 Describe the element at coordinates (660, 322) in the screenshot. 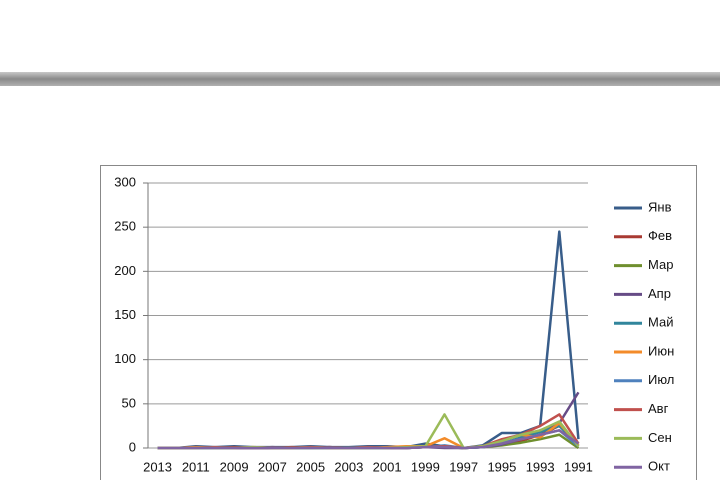

I see `legend-label: Май` at that location.